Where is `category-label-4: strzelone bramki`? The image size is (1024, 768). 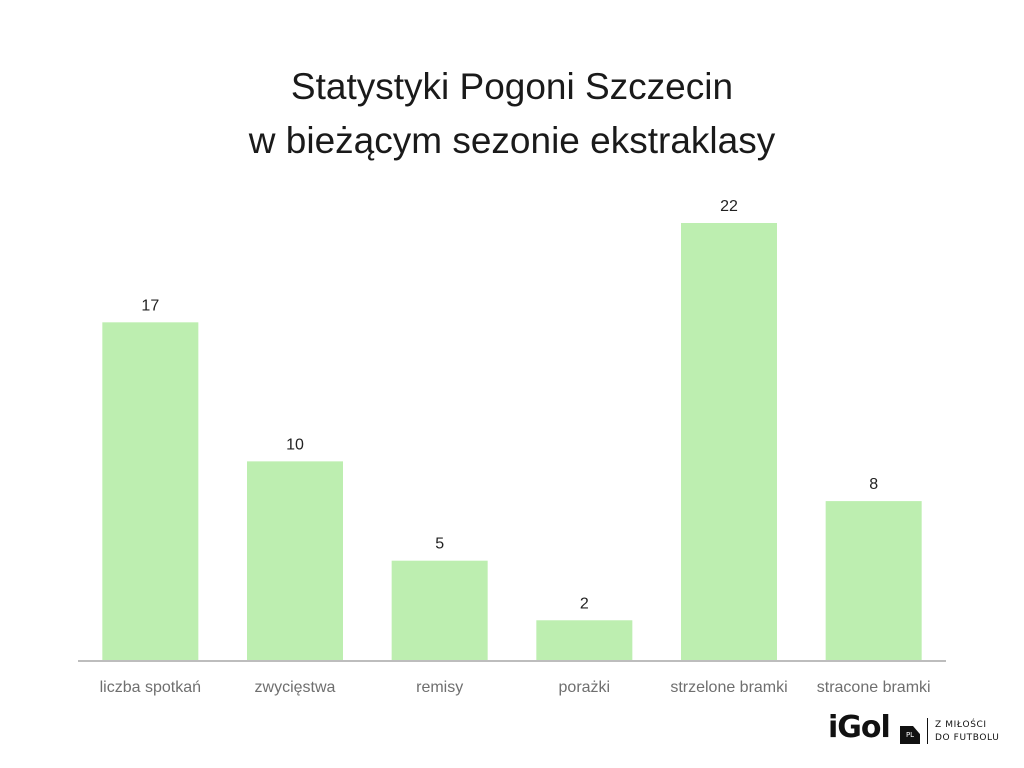 category-label-4: strzelone bramki is located at coordinates (728, 687).